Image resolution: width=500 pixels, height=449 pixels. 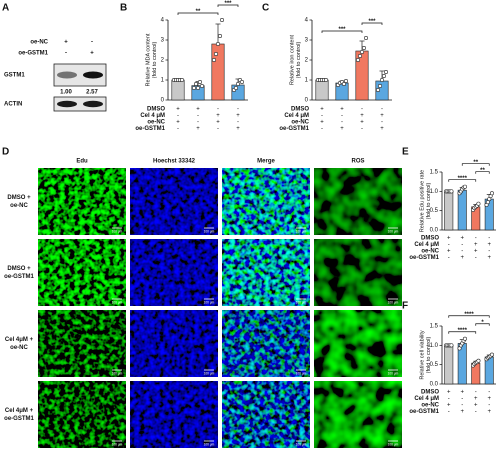 I want to click on y-tick-label: 0, so click(x=163, y=101).